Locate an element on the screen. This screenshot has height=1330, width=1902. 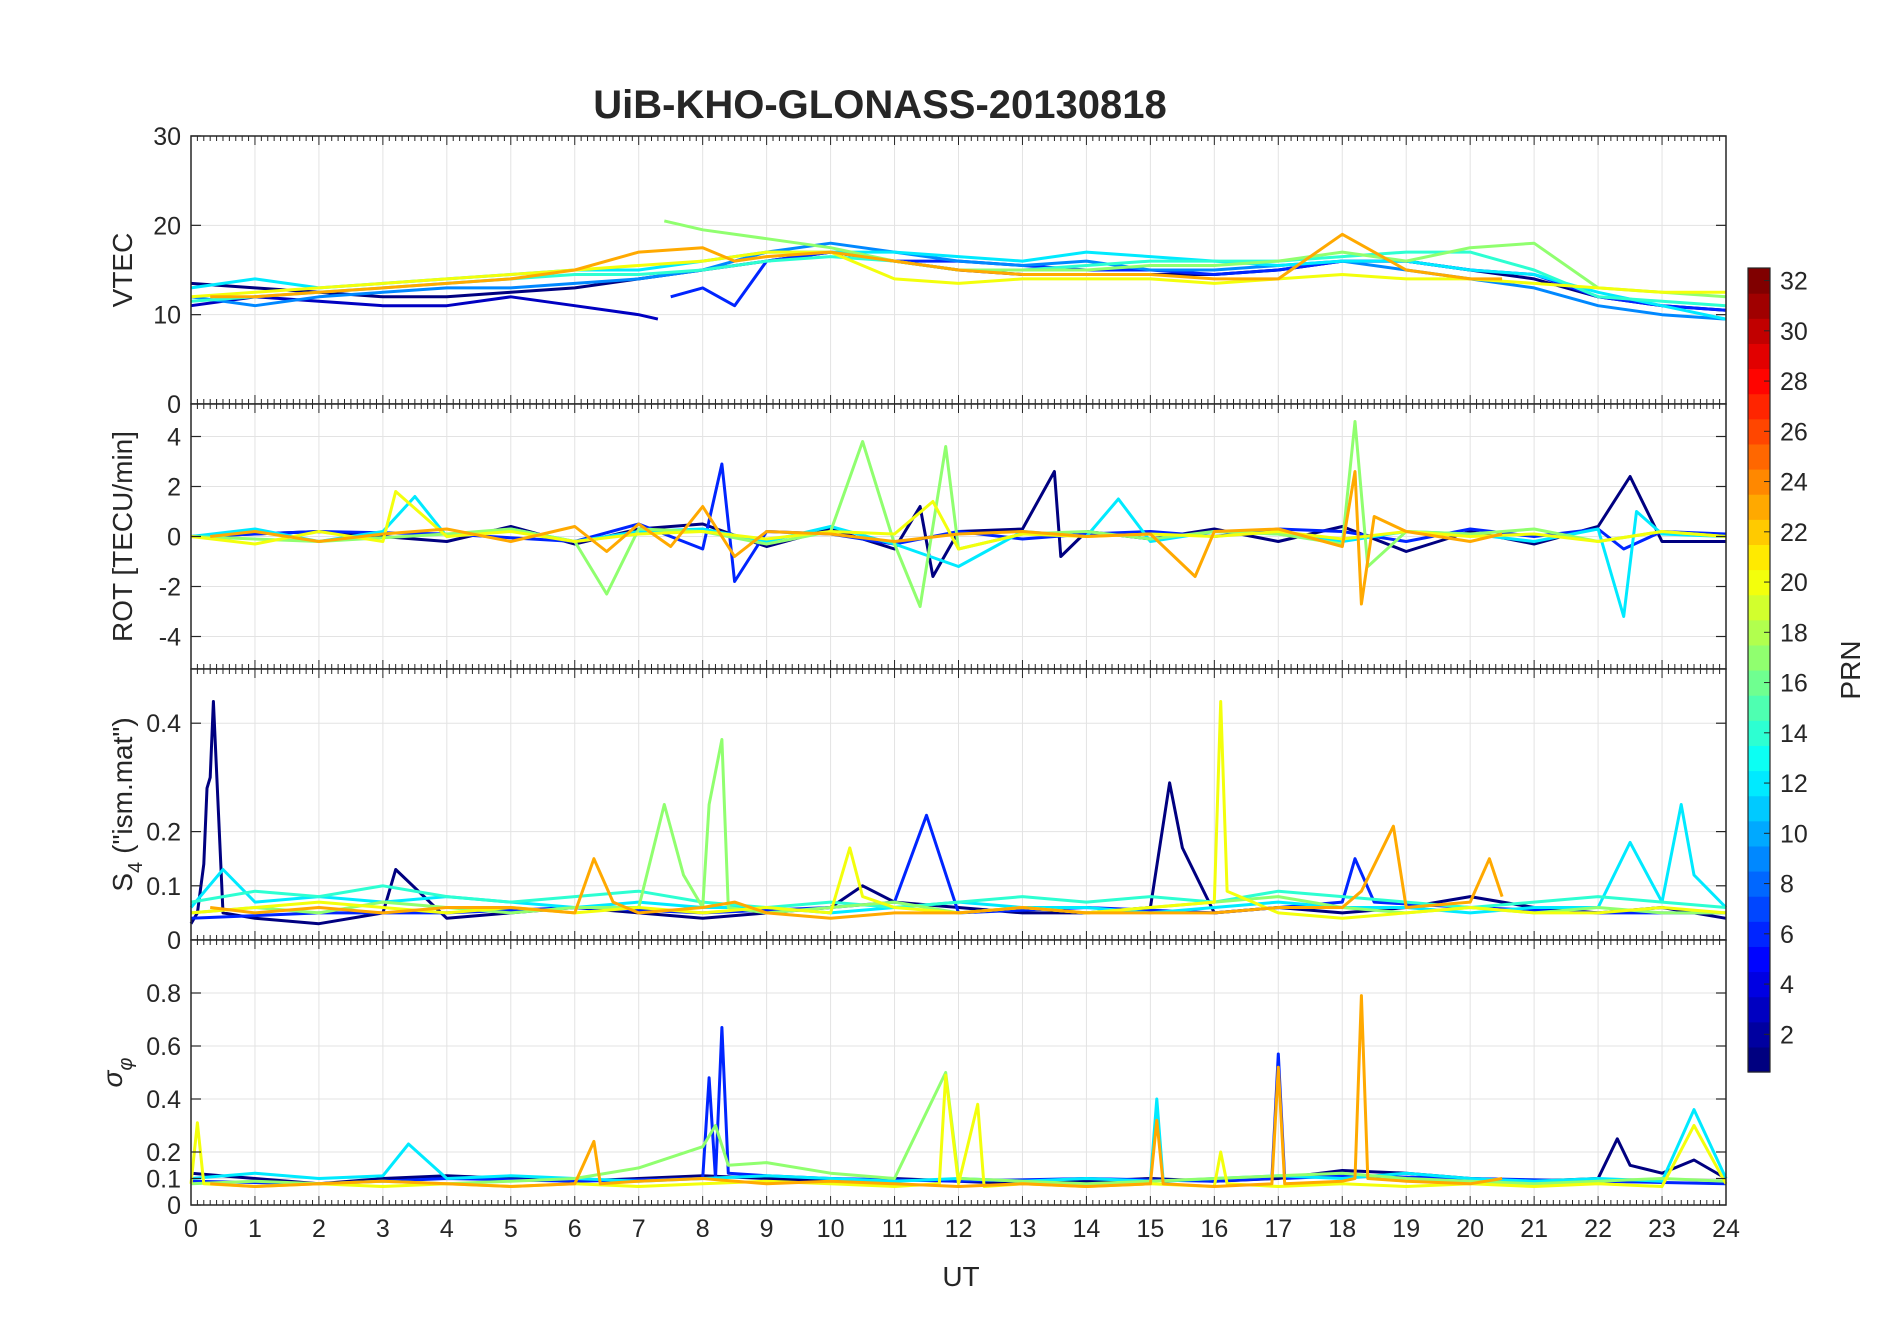
colorbar-tick-label: 18 is located at coordinates (1794, 633).